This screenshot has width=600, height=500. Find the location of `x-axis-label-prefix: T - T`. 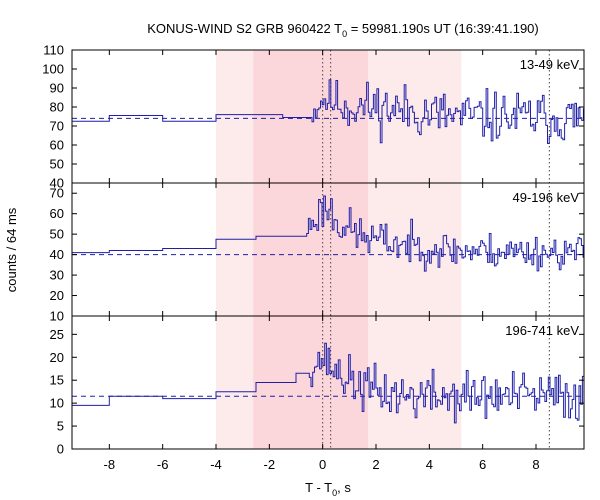

x-axis-label-prefix: T - T is located at coordinates (318, 487).